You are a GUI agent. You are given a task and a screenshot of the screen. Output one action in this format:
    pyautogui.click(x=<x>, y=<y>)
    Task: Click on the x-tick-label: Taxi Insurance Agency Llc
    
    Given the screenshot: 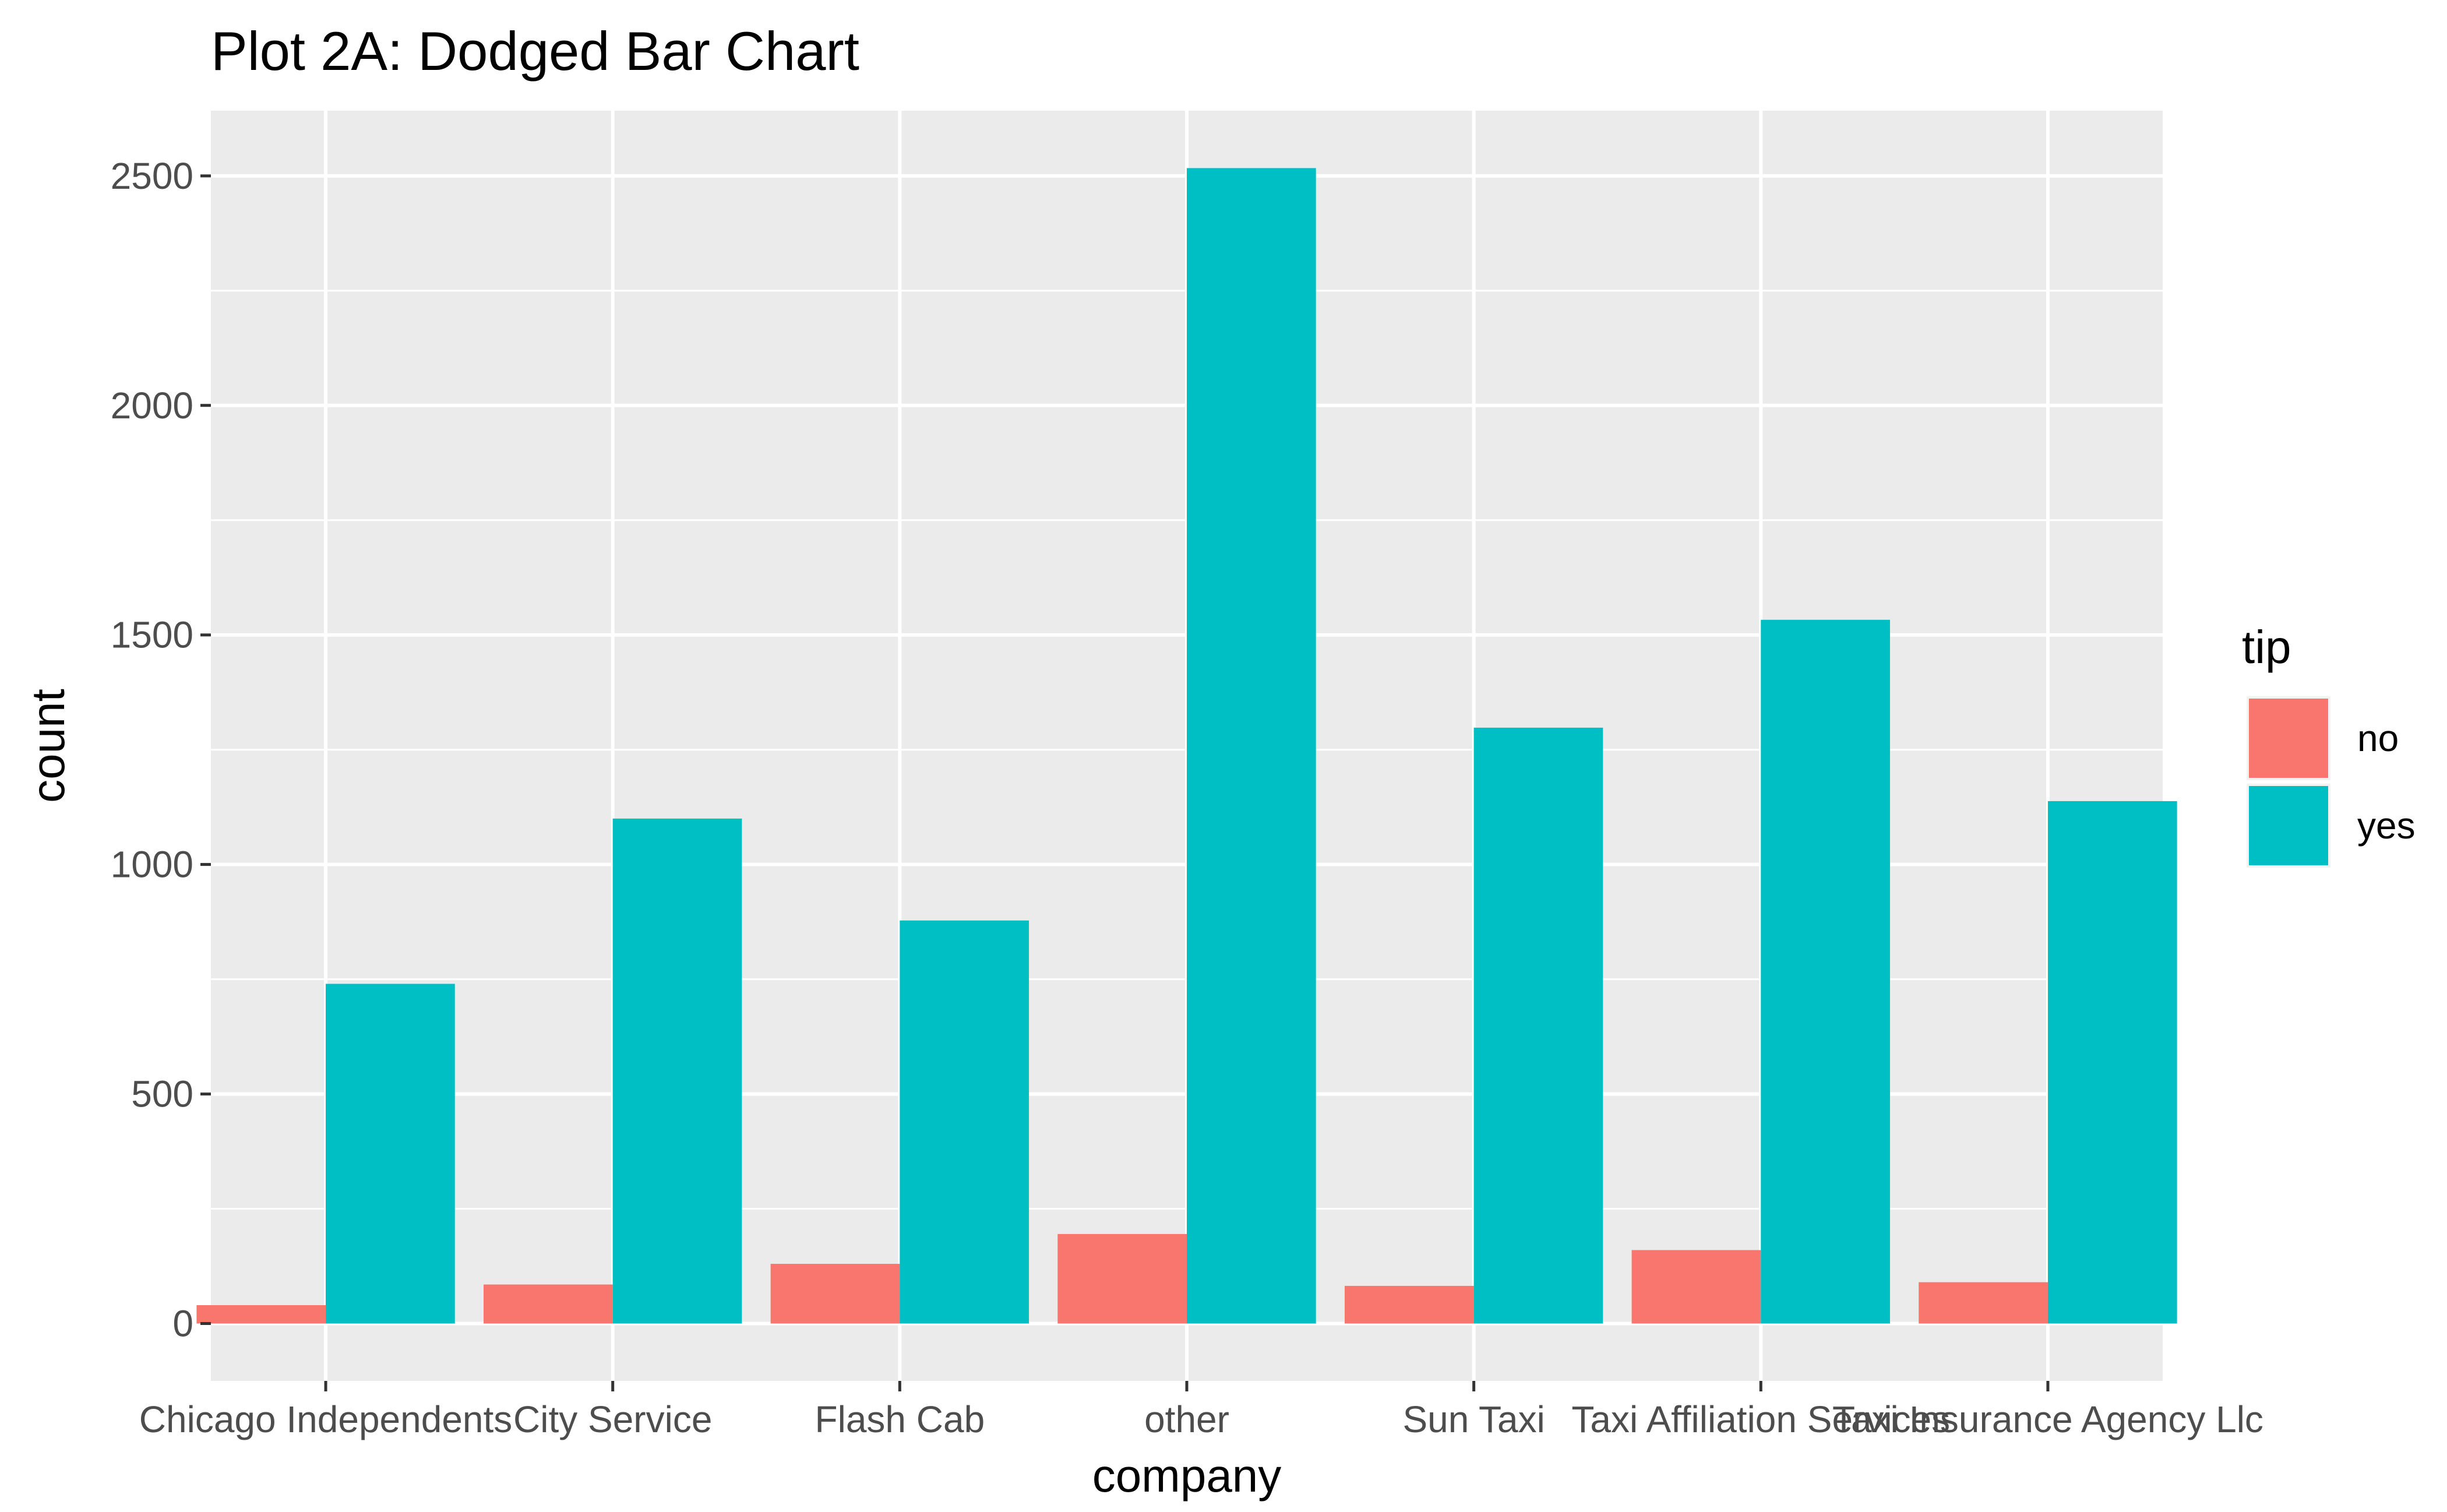 What is the action you would take?
    pyautogui.click(x=2047, y=1419)
    